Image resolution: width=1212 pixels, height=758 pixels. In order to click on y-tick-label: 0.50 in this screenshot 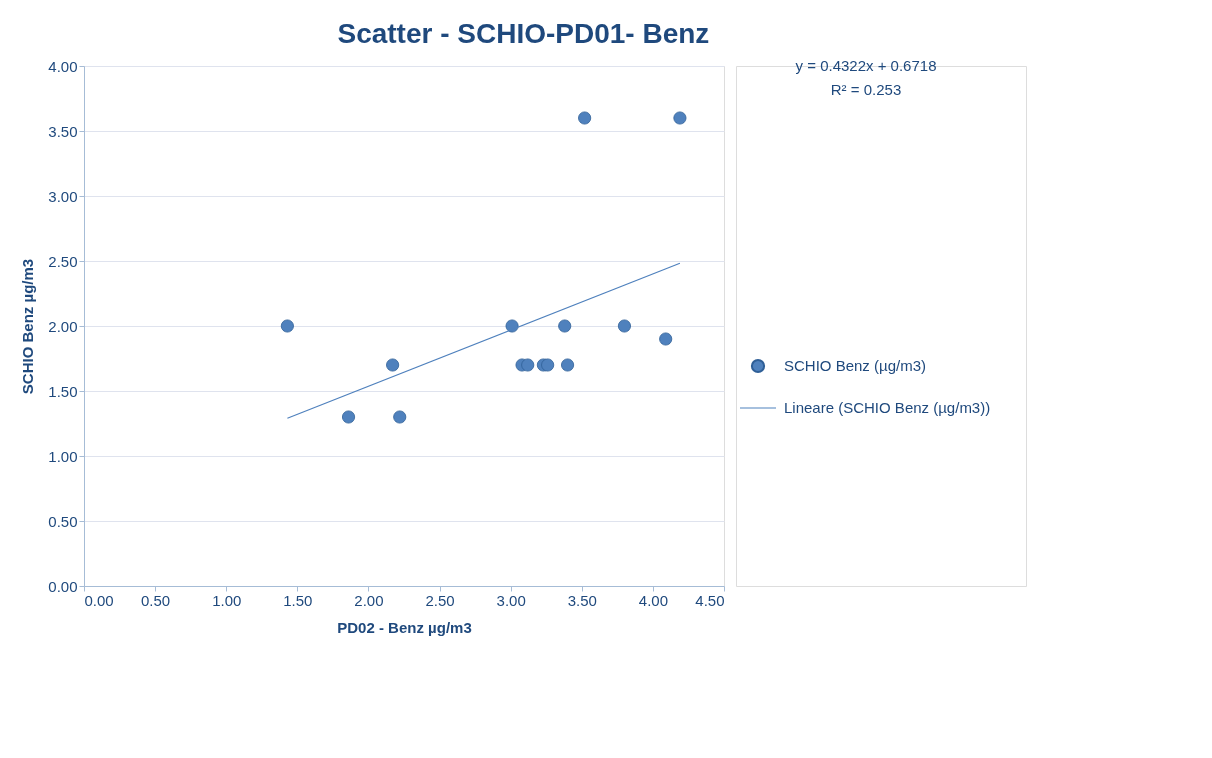, I will do `click(63, 521)`.